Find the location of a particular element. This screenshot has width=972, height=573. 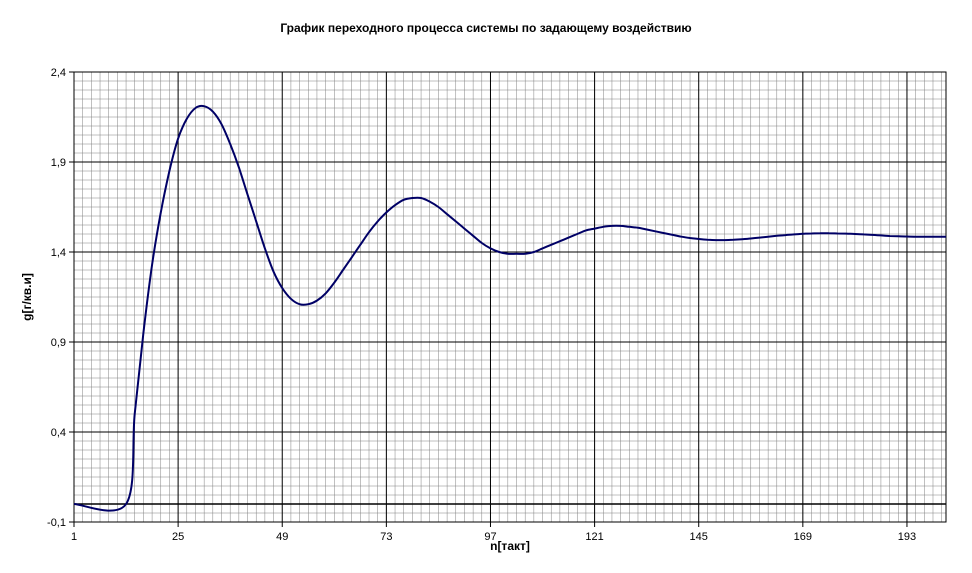

x-tick-label: 121 is located at coordinates (594, 537).